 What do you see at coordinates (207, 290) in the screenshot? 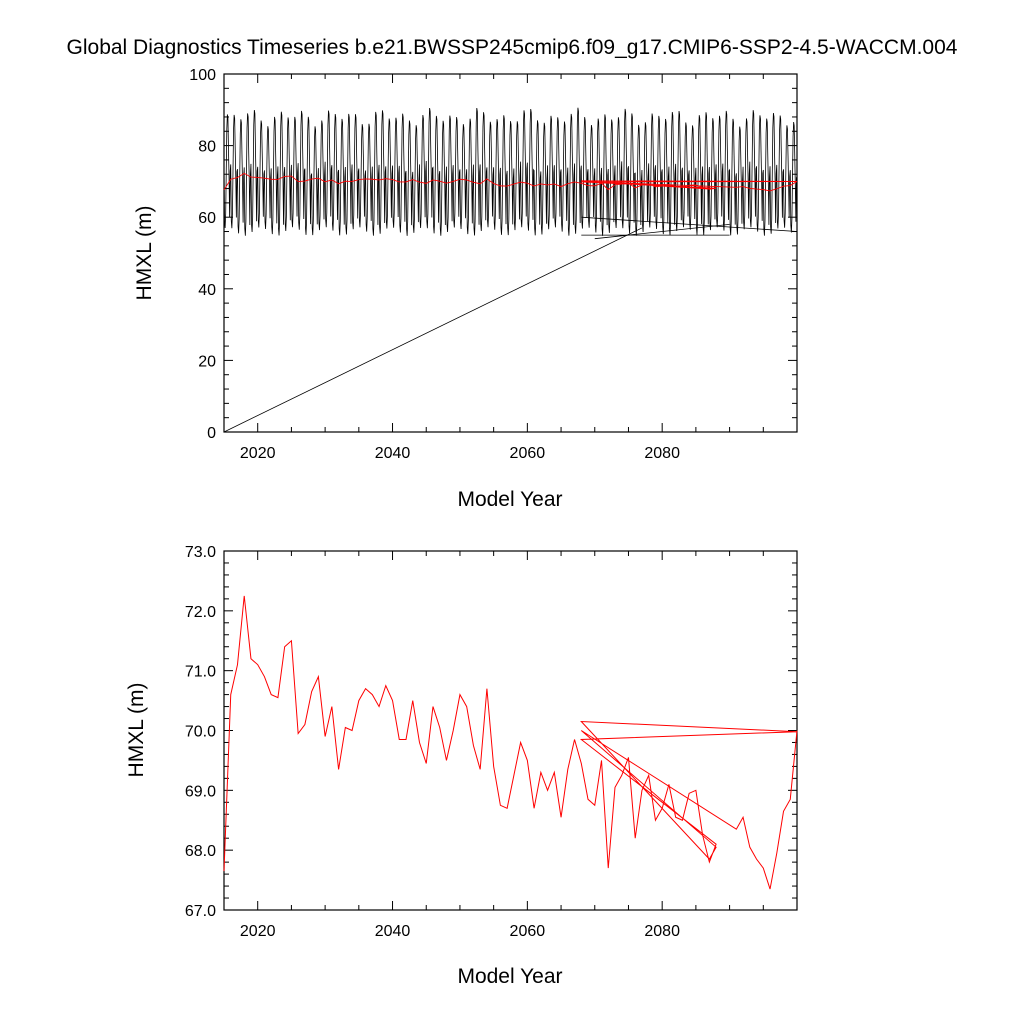
I see `top-y-tick-label: 40` at bounding box center [207, 290].